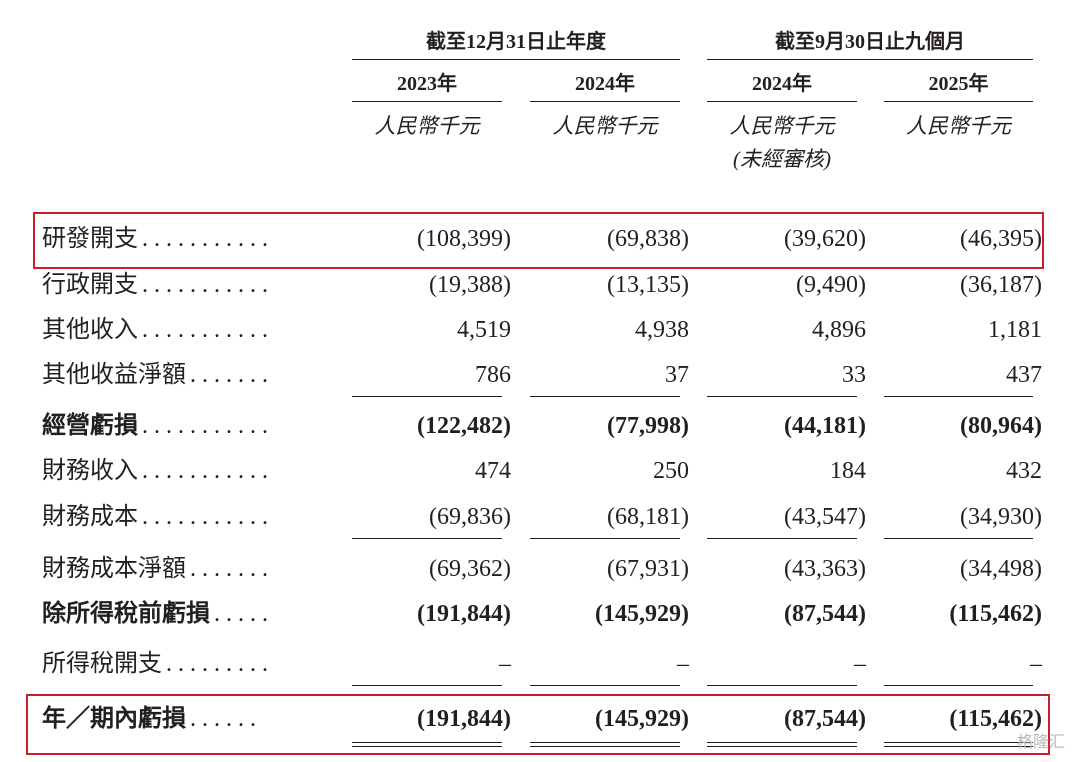  Describe the element at coordinates (662, 330) in the screenshot. I see `cell-value: 4,938` at that location.